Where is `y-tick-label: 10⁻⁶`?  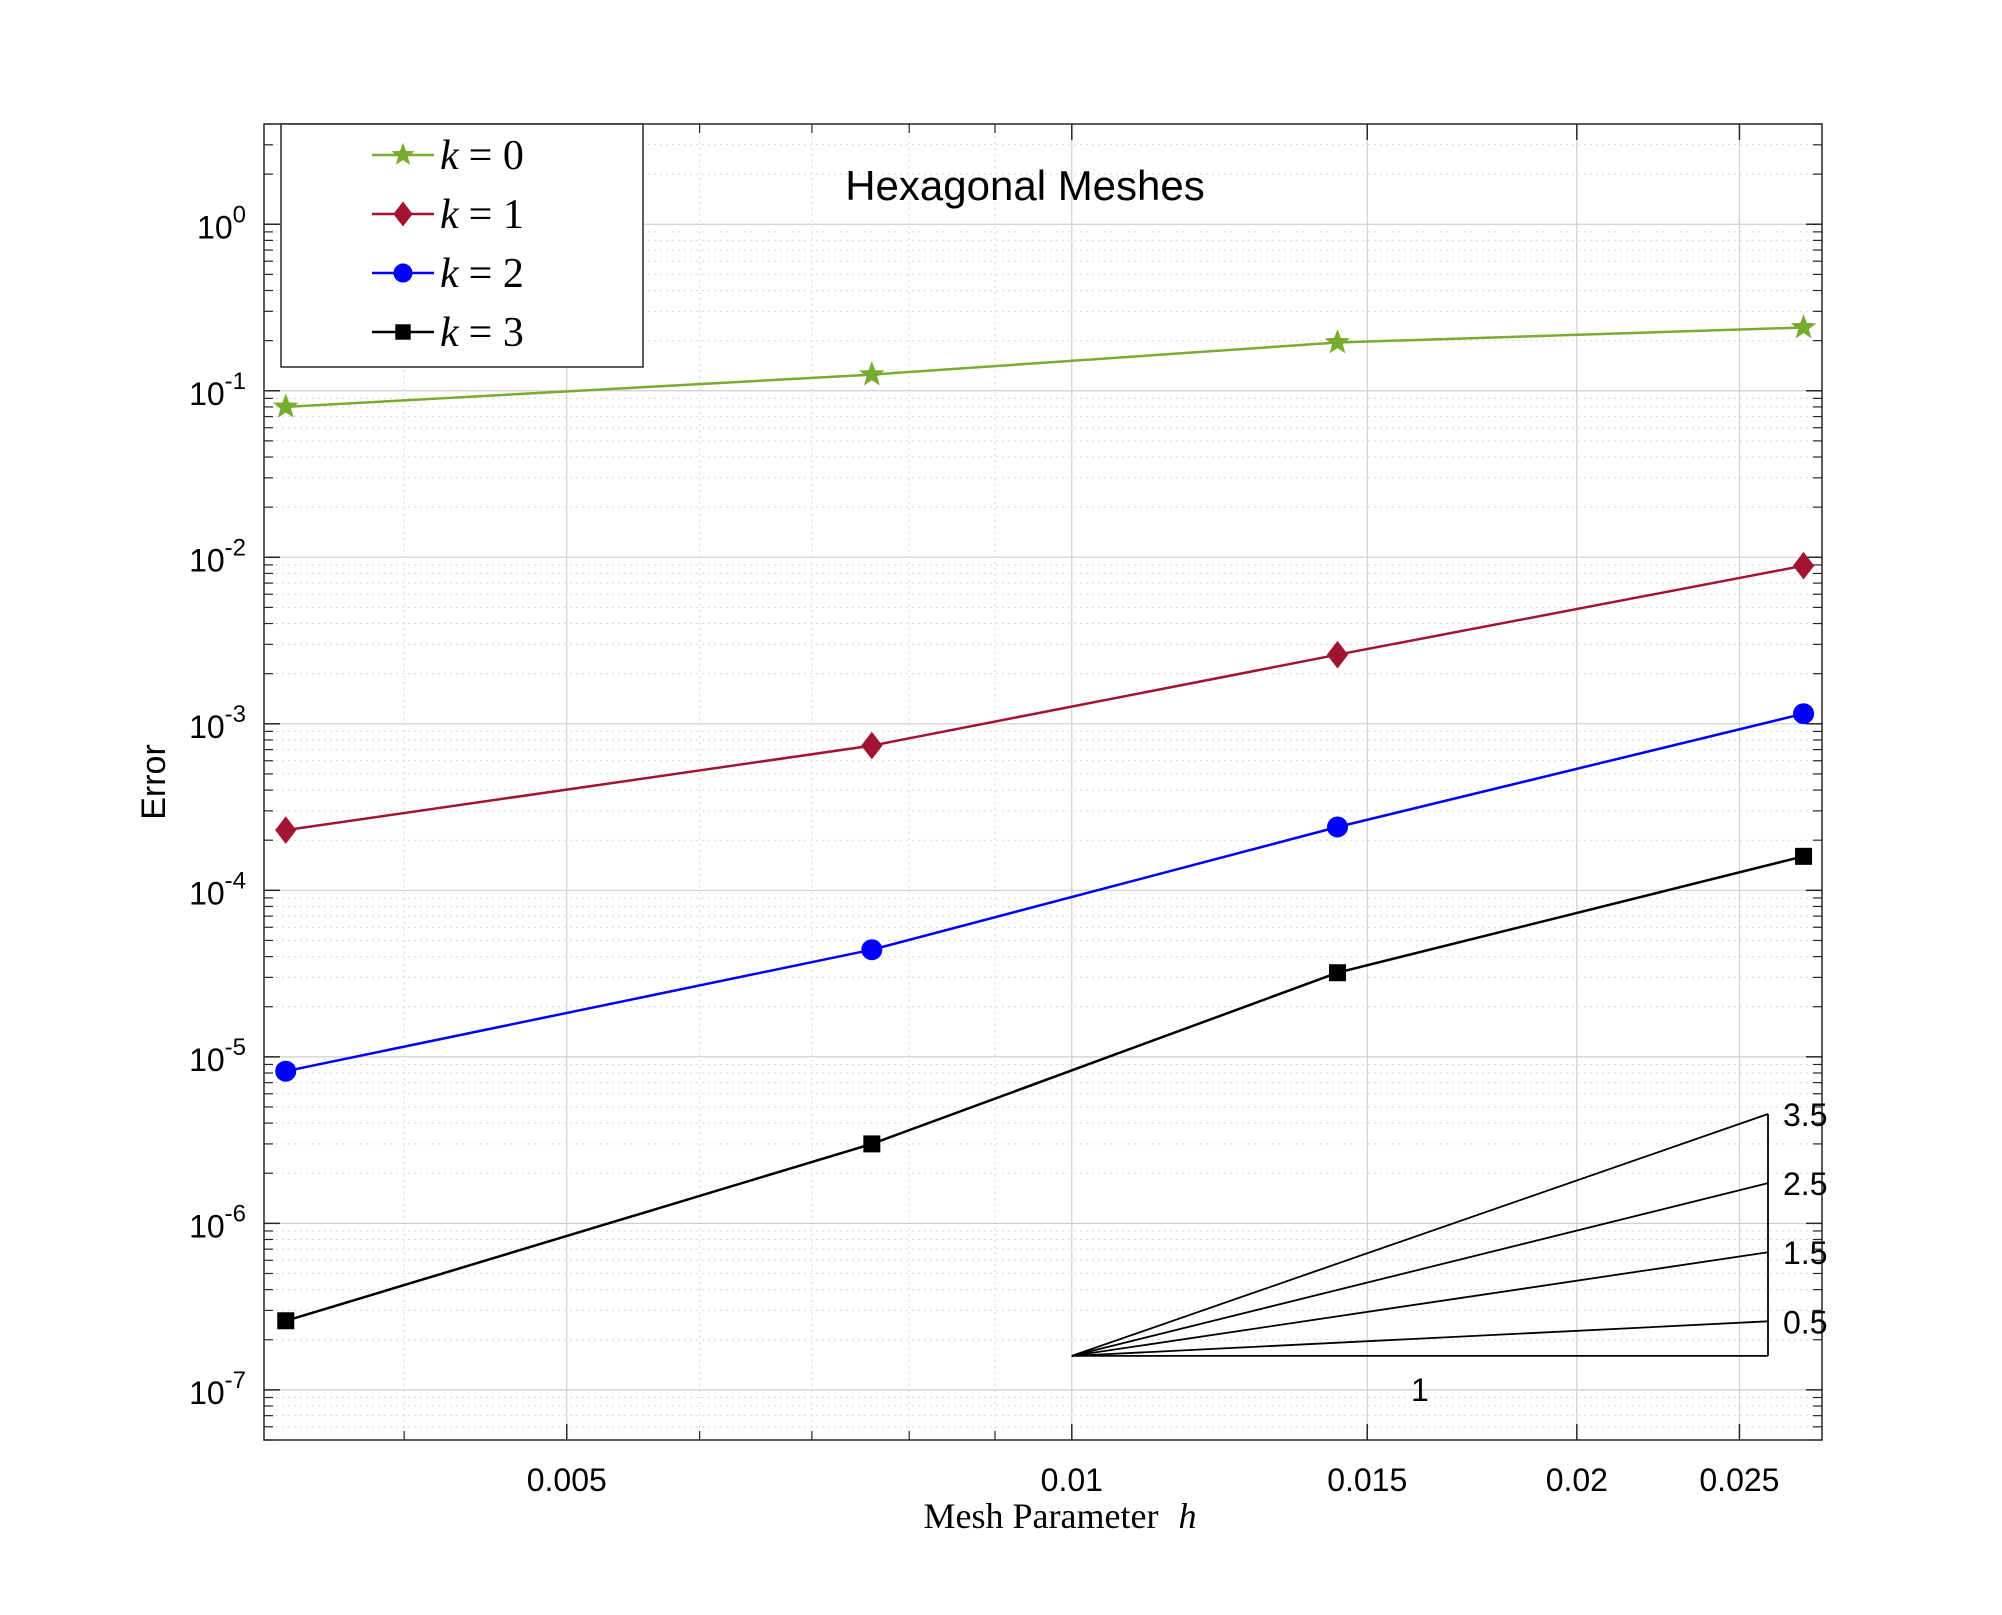
y-tick-label: 10⁻⁶ is located at coordinates (217, 1222).